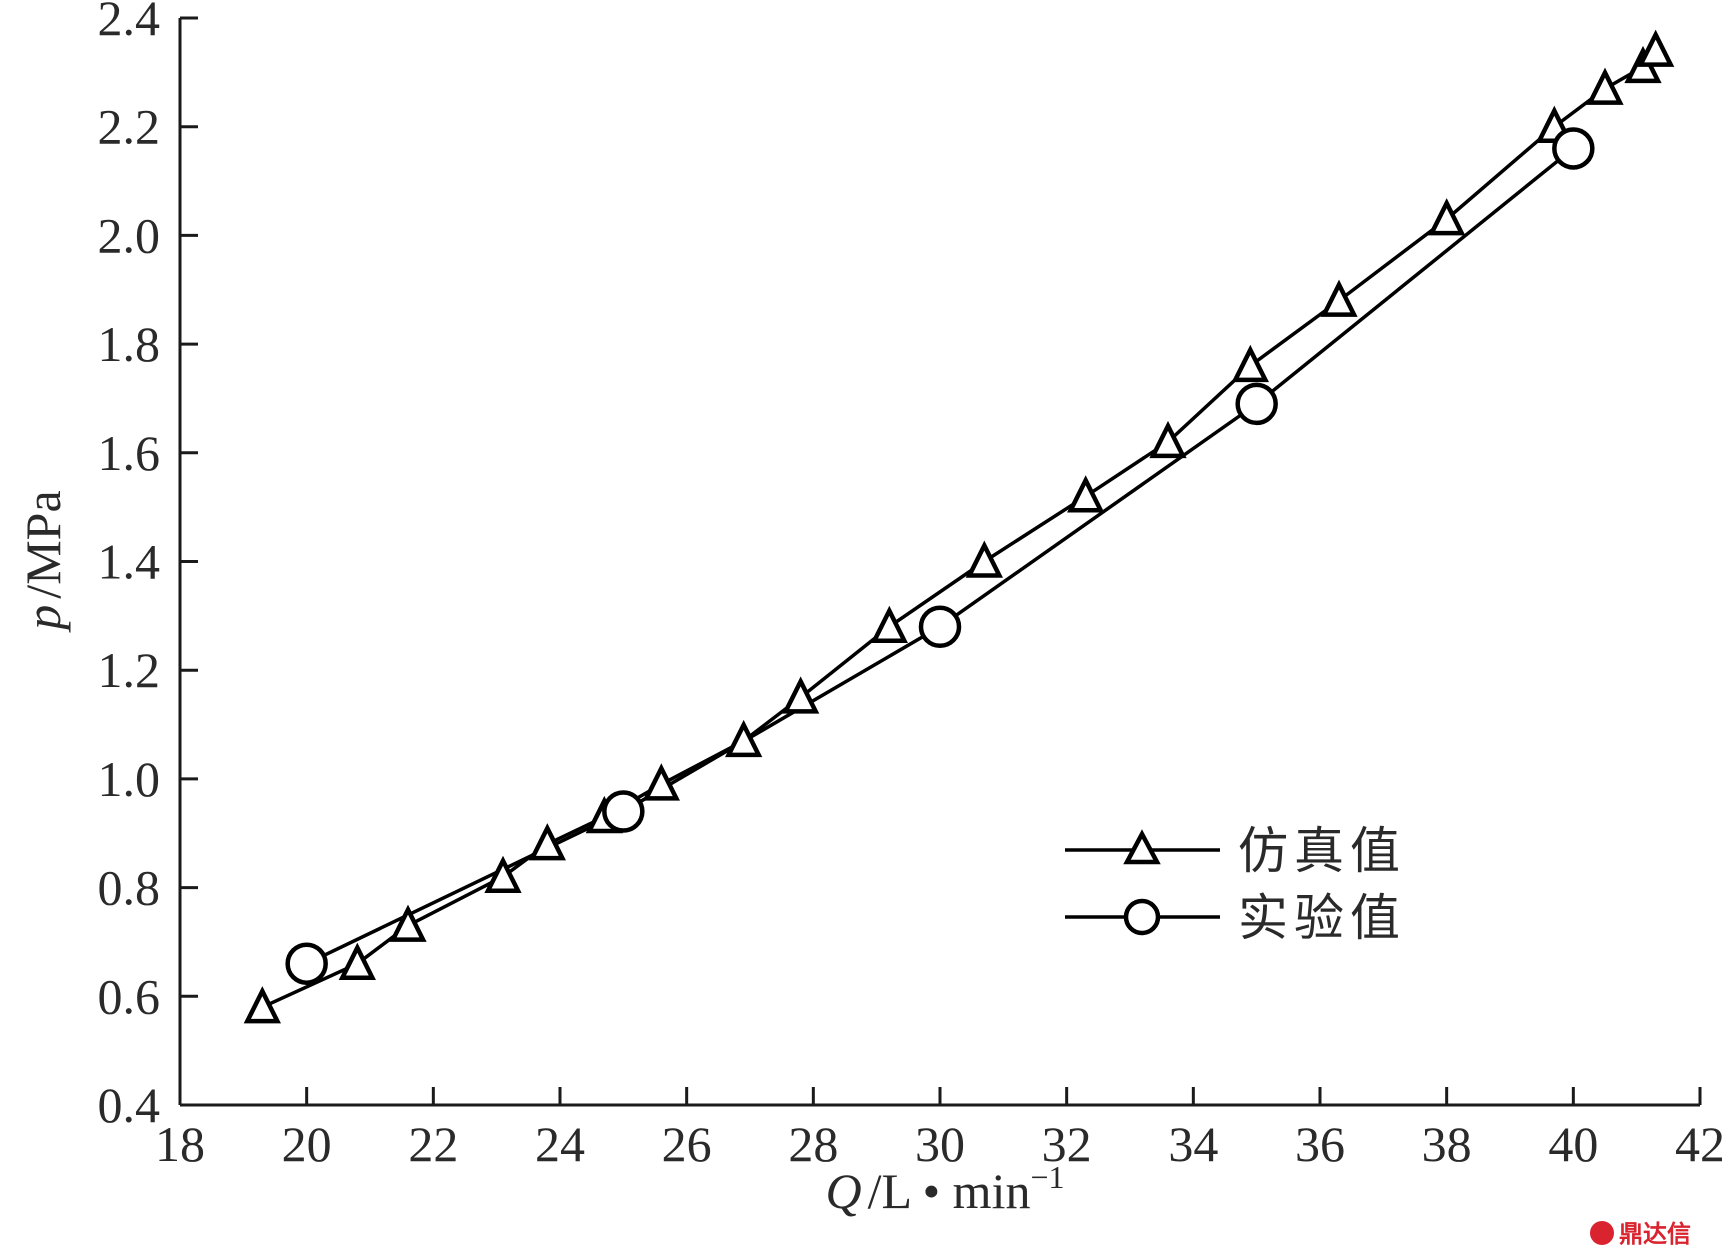  I want to click on y-tick-label: 2.4, so click(129, 23).